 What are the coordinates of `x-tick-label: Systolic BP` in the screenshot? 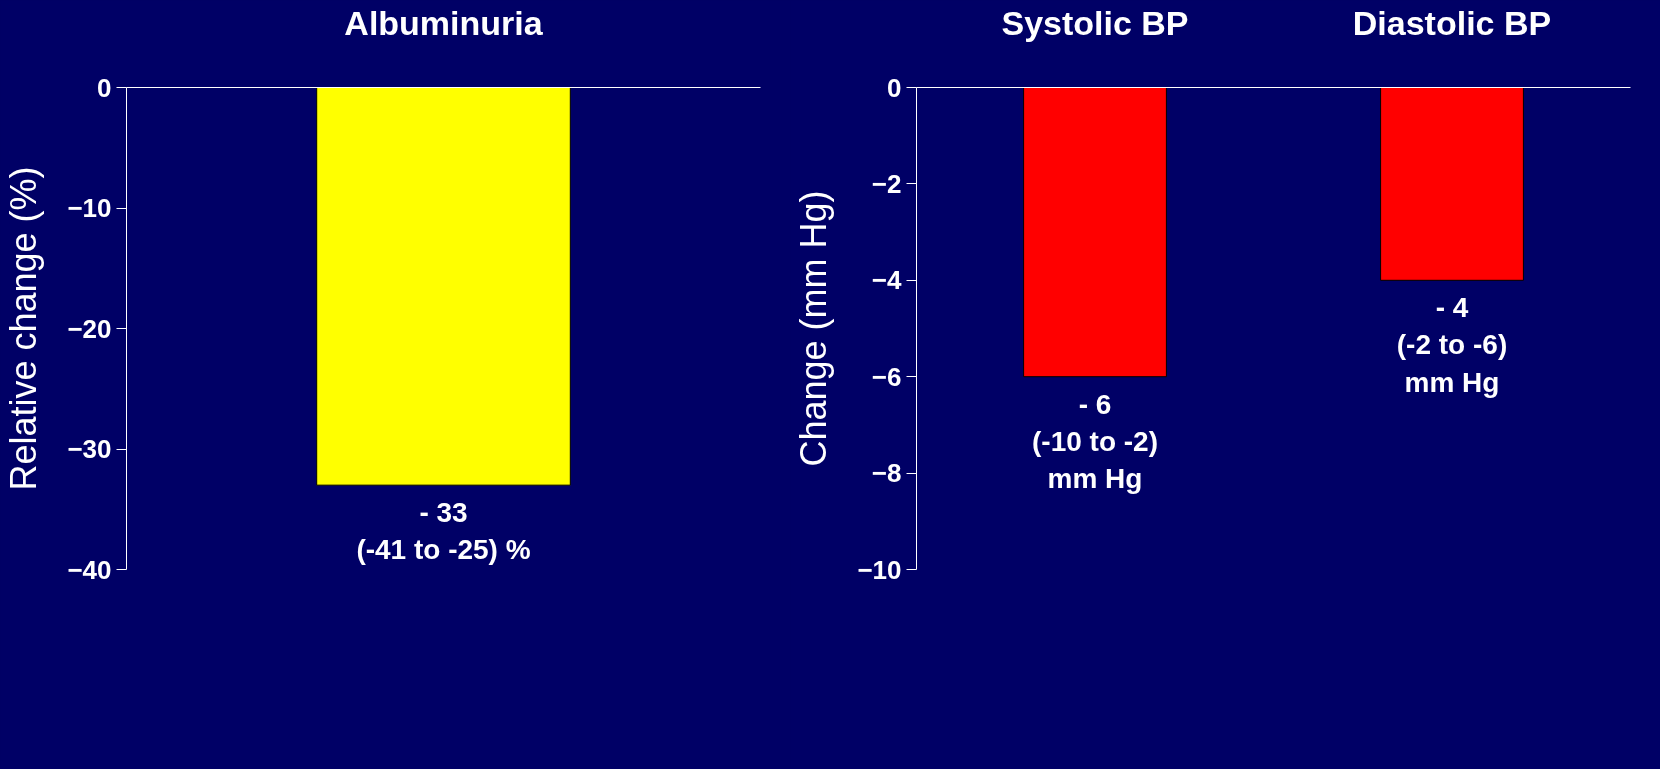 It's located at (1095, 22).